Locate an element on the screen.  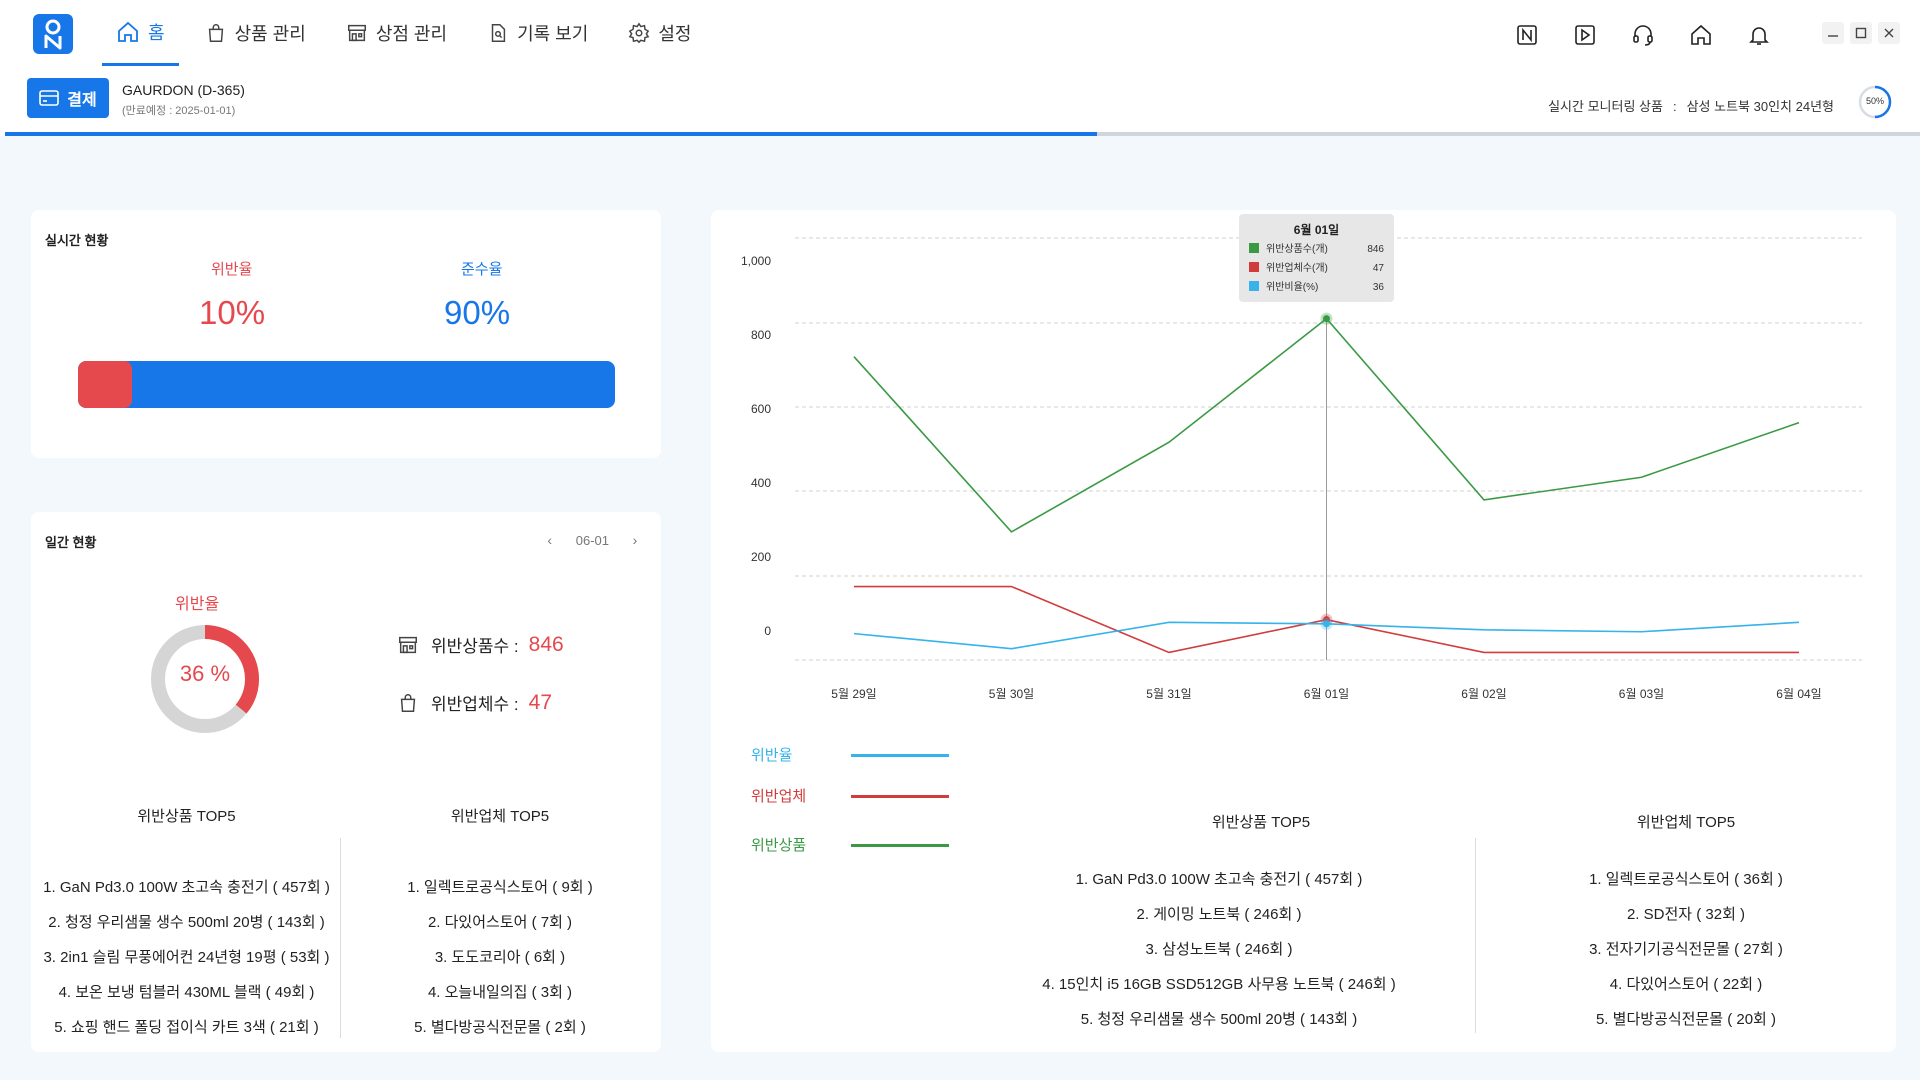
tooltip-row-value: 36 is located at coordinates (1379, 287).